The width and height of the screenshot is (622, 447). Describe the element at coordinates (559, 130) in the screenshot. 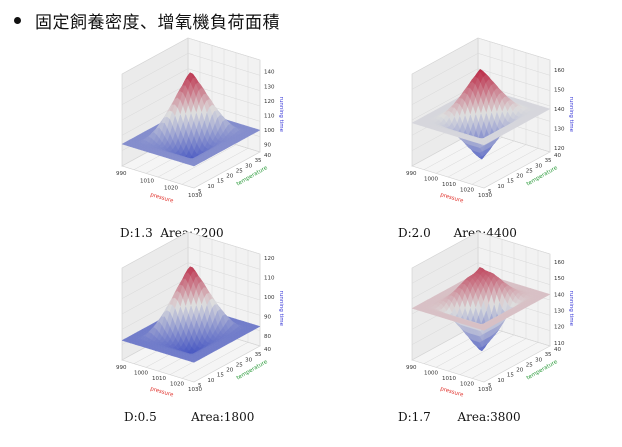

I see `z-tick-label: 130` at that location.